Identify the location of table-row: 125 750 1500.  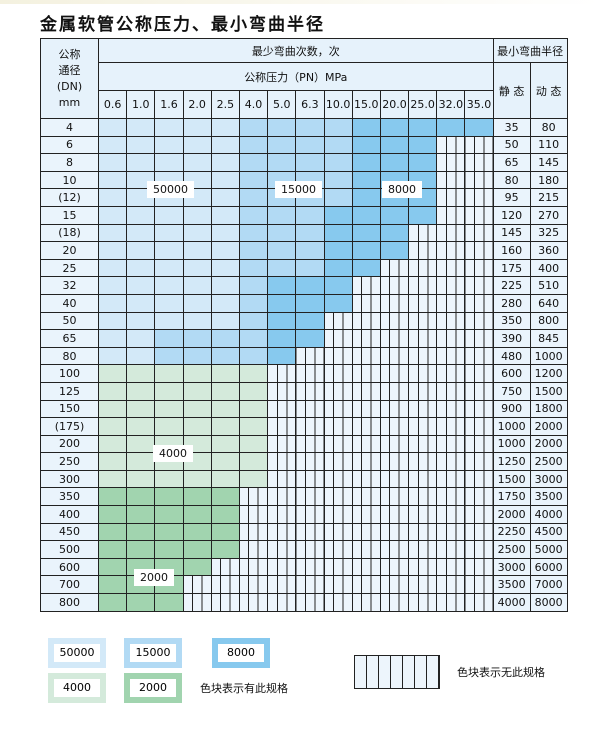
(304, 391).